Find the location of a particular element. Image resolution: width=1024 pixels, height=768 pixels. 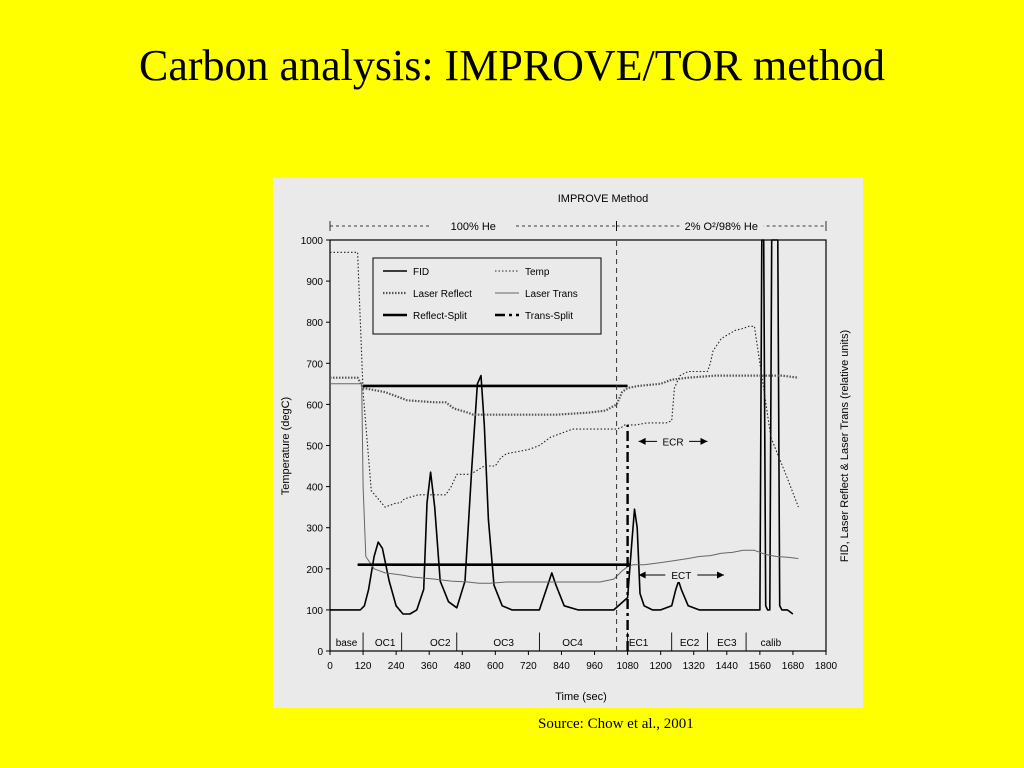

legend-label-temp: Temp is located at coordinates (537, 272).